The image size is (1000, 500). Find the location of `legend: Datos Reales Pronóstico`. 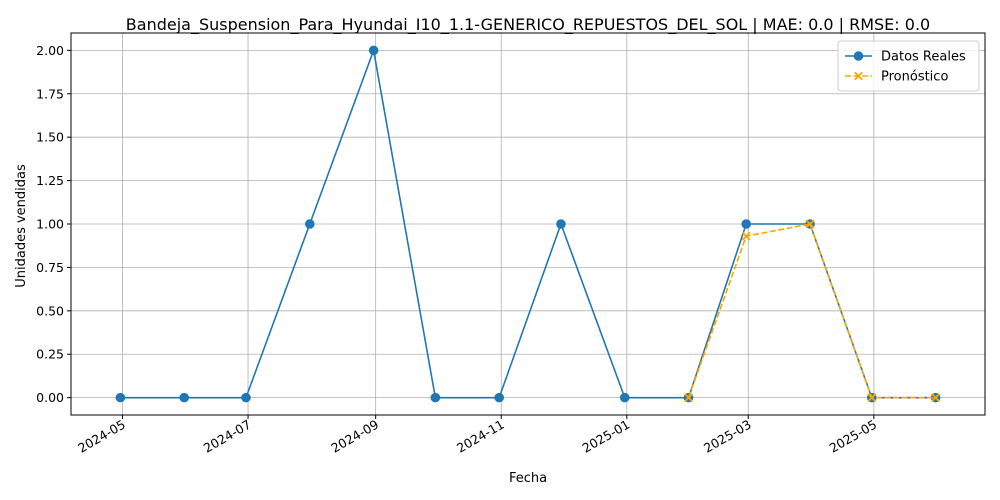

legend: Datos Reales Pronóstico is located at coordinates (908, 66).